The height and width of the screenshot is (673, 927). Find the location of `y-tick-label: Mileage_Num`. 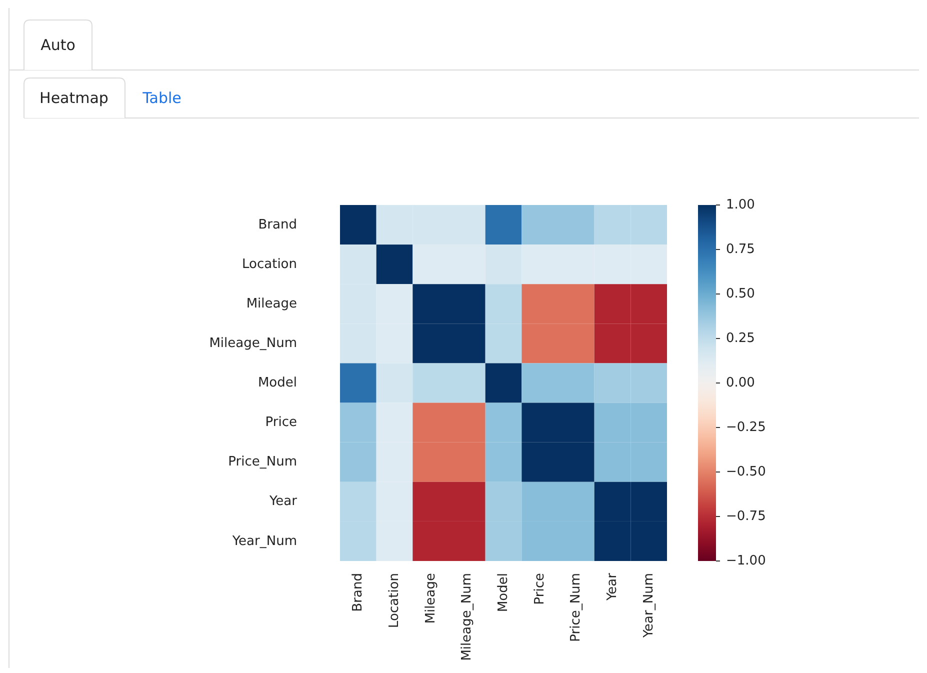

y-tick-label: Mileage_Num is located at coordinates (253, 344).